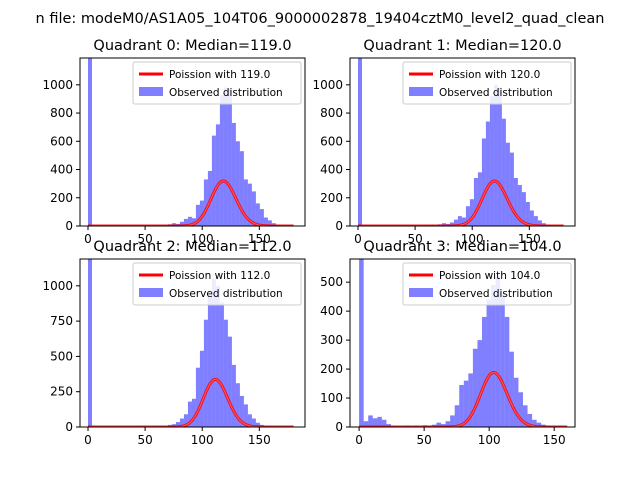 The image size is (640, 480). Describe the element at coordinates (219, 75) in the screenshot. I see `legend-label-poisson: Poission with 119.0` at that location.